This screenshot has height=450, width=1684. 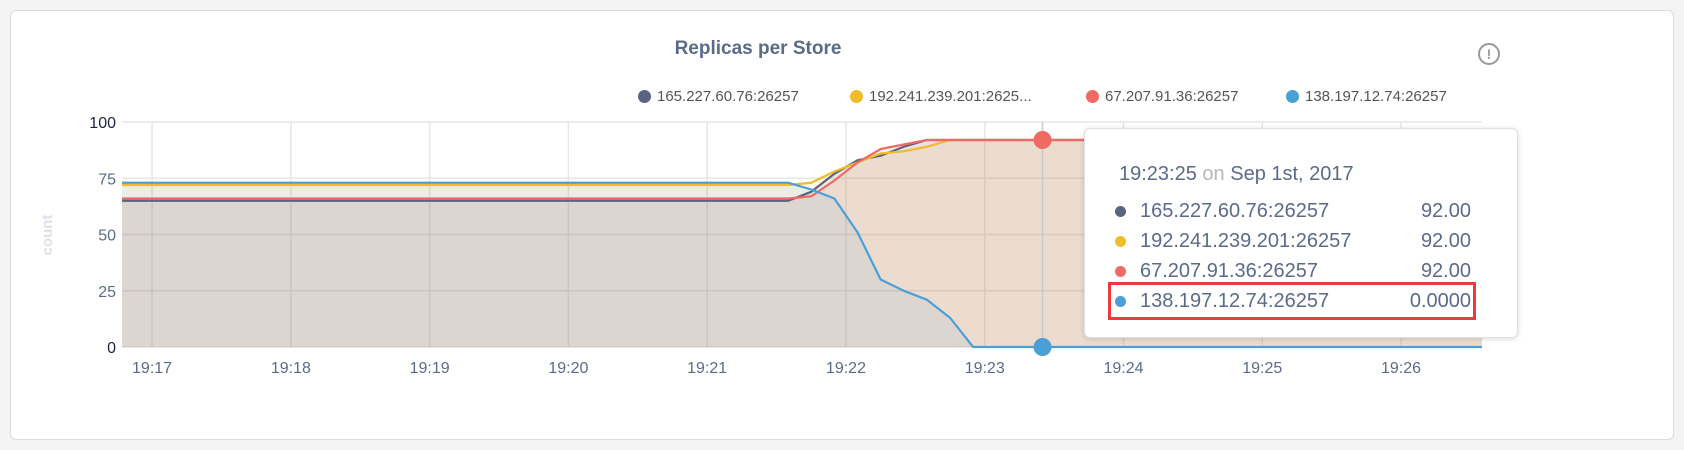 I want to click on tooltip-series-name: 67.207.91.36:26257, so click(x=1229, y=270).